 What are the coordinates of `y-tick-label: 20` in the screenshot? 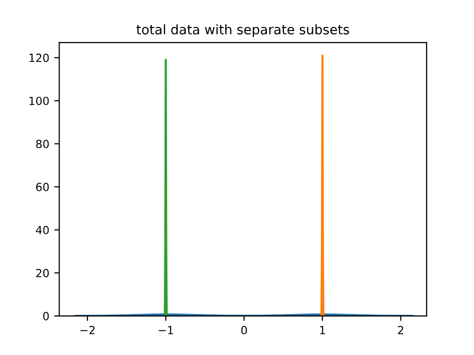 It's located at (42, 273).